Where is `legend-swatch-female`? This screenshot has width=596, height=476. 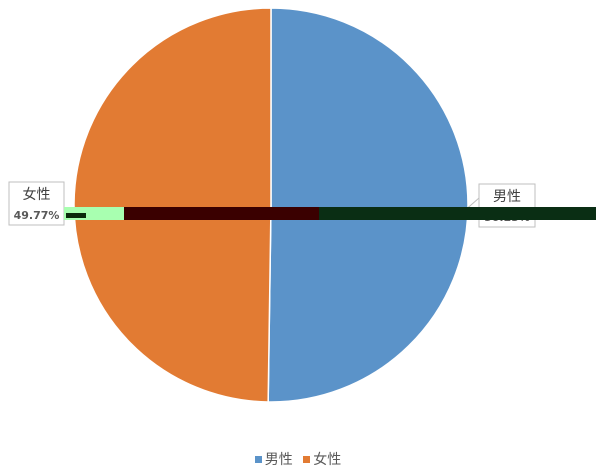
legend-swatch-female is located at coordinates (307, 459).